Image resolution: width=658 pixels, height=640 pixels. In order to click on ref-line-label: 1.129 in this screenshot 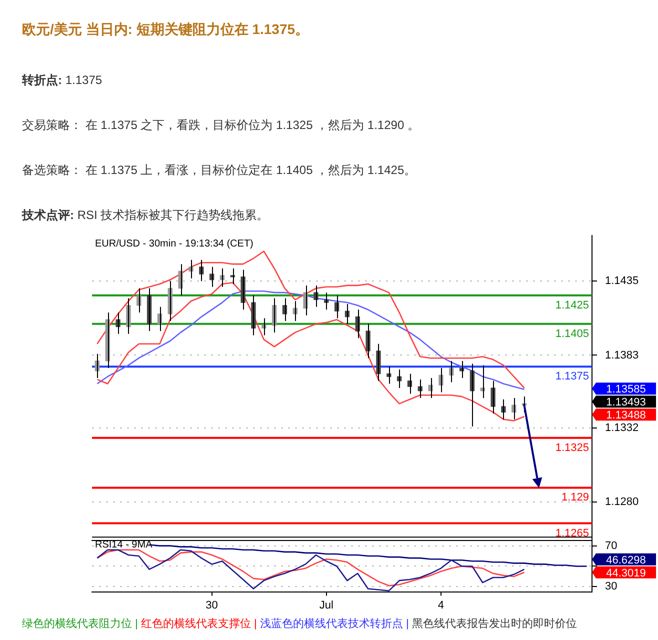, I will do `click(575, 498)`.